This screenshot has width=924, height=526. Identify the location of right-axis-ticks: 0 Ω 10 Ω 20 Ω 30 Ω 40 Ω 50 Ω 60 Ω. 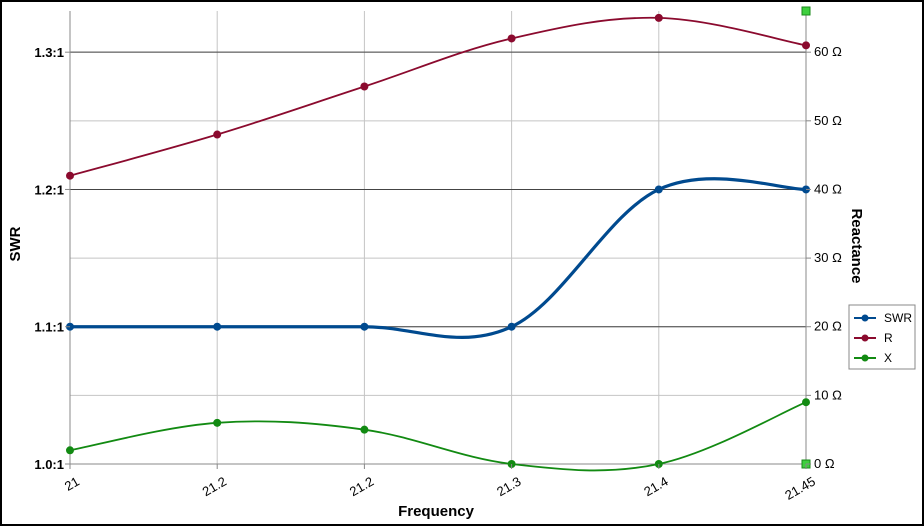
(824, 257).